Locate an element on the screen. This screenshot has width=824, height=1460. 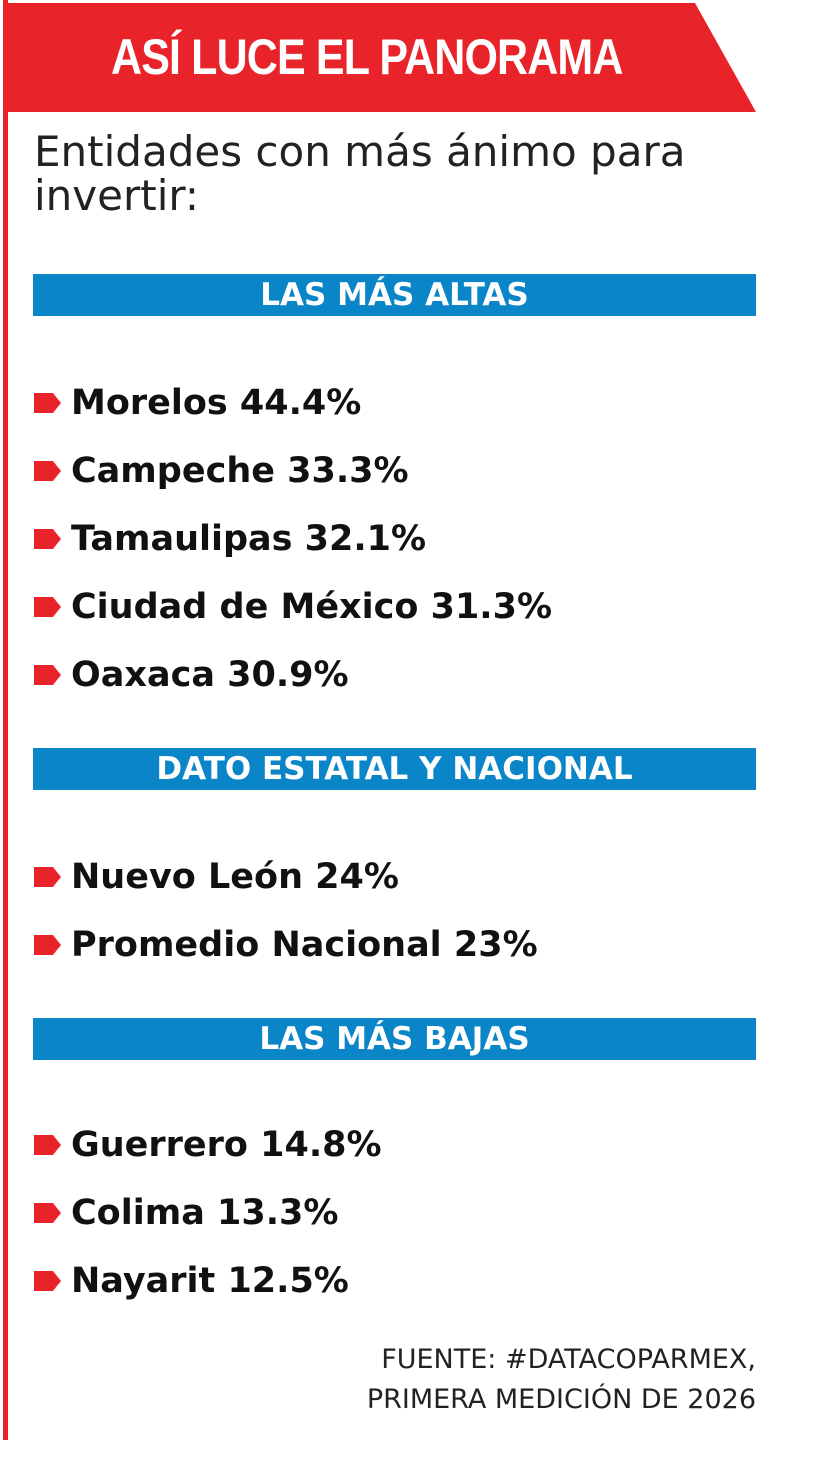
page-title: ASÍ LUCE EL PANORAMA is located at coordinates (367, 57).